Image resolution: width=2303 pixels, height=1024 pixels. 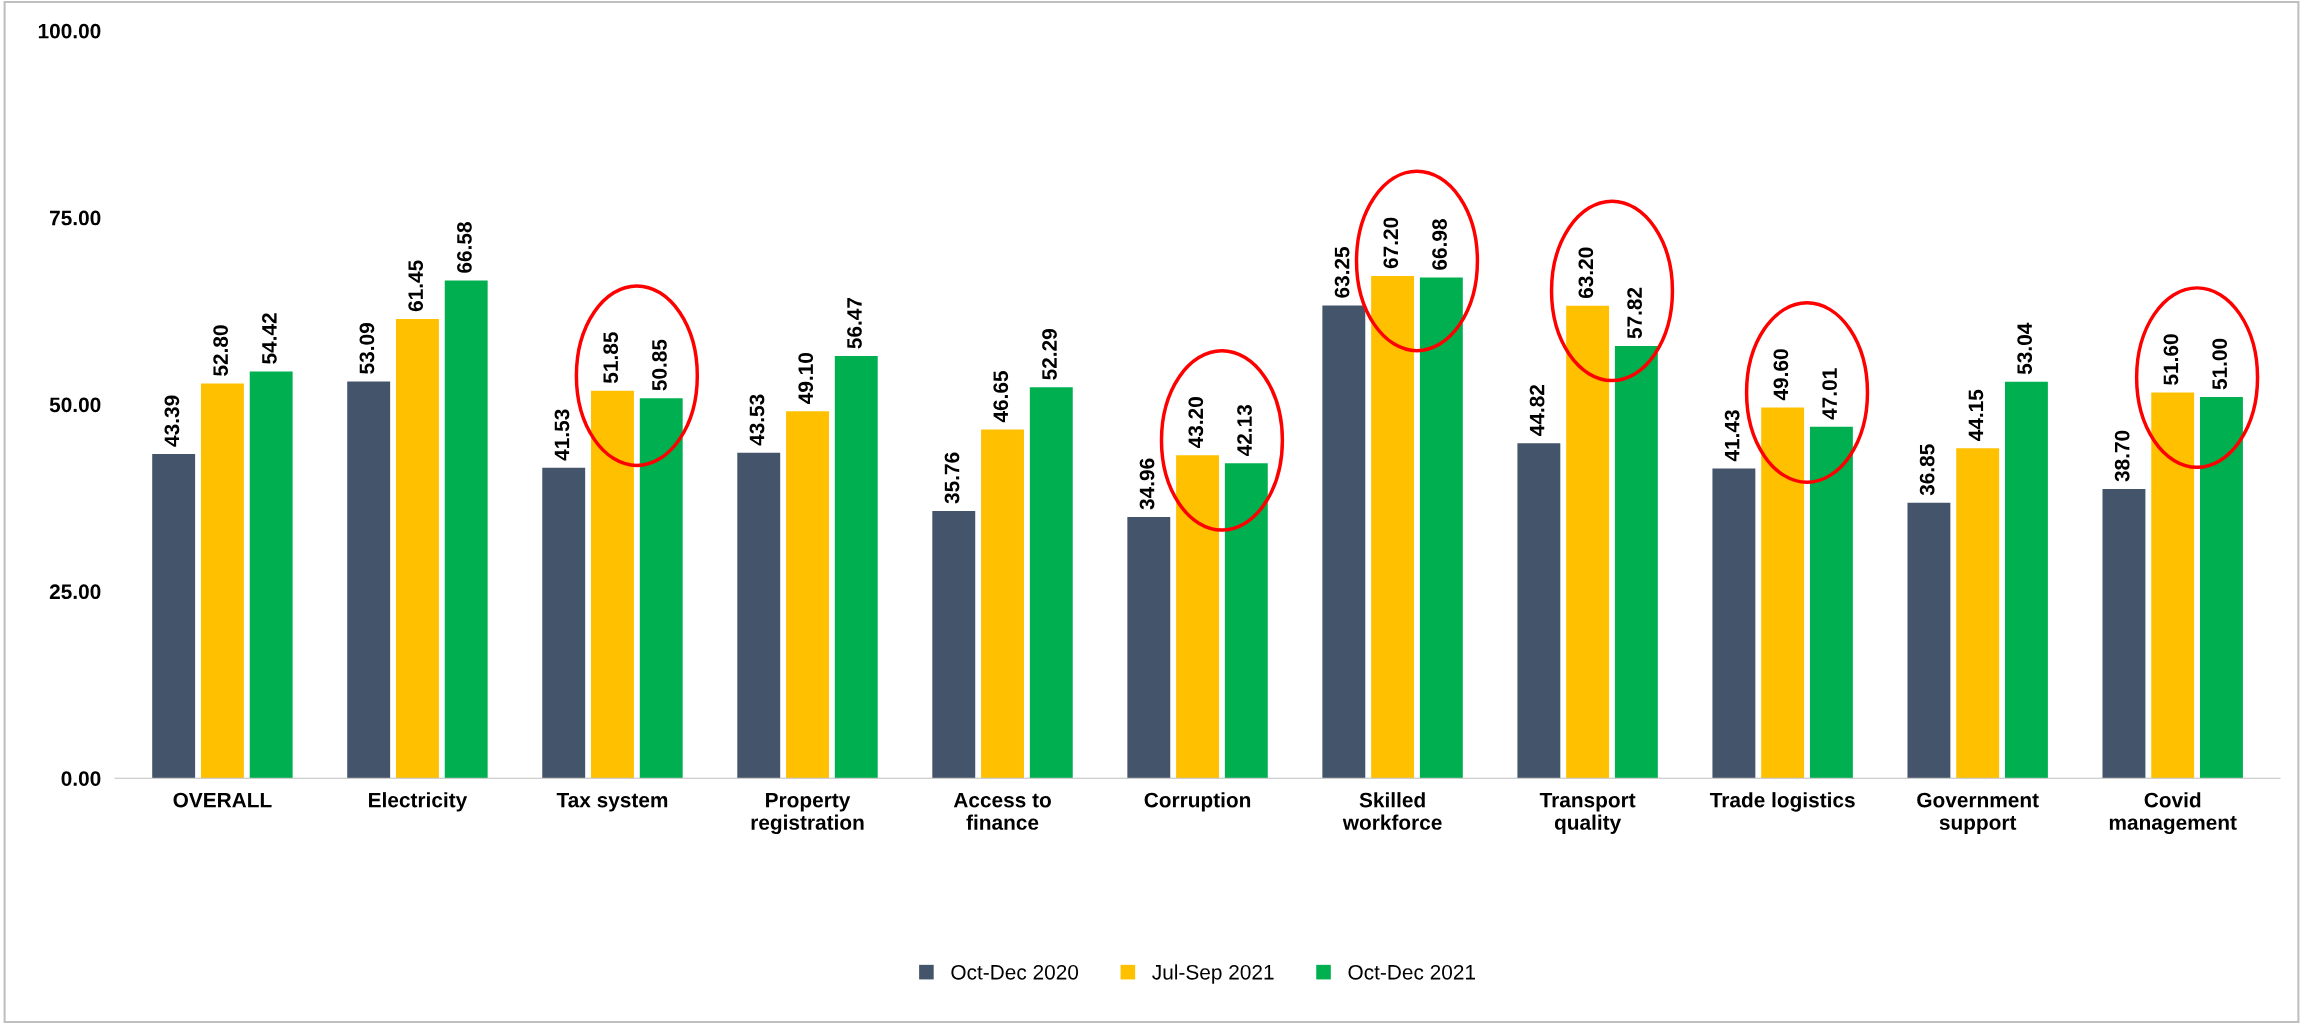 What do you see at coordinates (2173, 813) in the screenshot?
I see `x-tick-label: Covid management` at bounding box center [2173, 813].